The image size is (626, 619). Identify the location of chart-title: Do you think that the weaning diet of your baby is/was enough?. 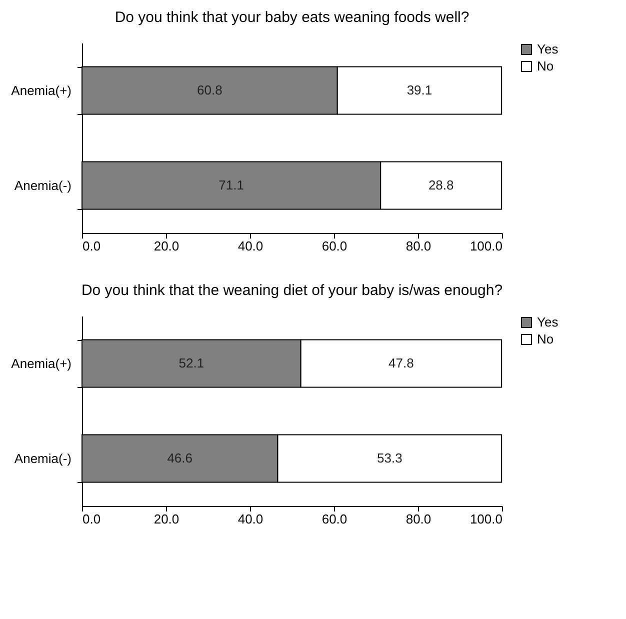
(292, 290).